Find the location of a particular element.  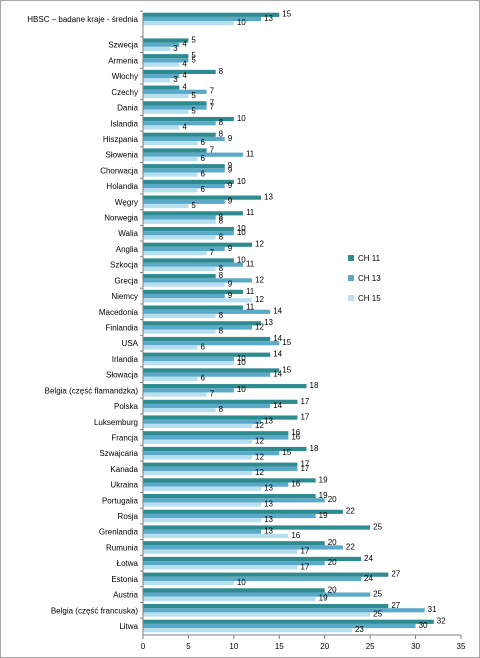

data-label-ch-13-portugalia: 20 is located at coordinates (332, 499).